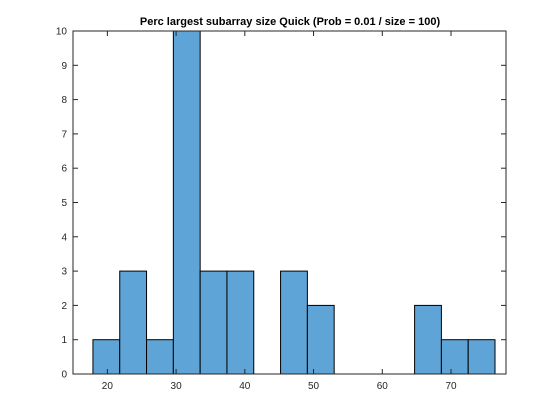  Describe the element at coordinates (451, 386) in the screenshot. I see `x-tick-label: 70` at that location.